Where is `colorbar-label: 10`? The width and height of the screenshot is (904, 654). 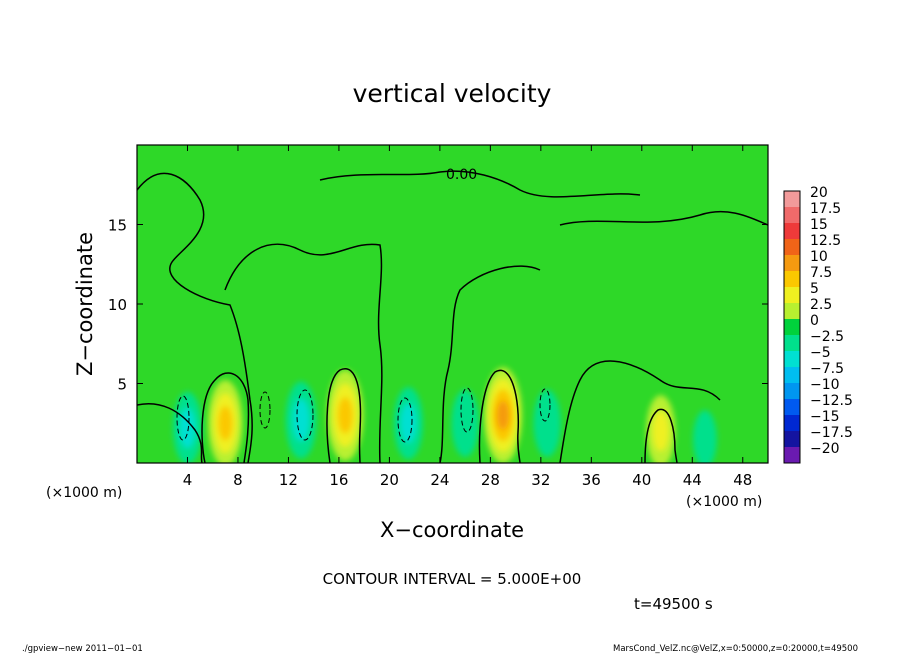 colorbar-label: 10 is located at coordinates (819, 257).